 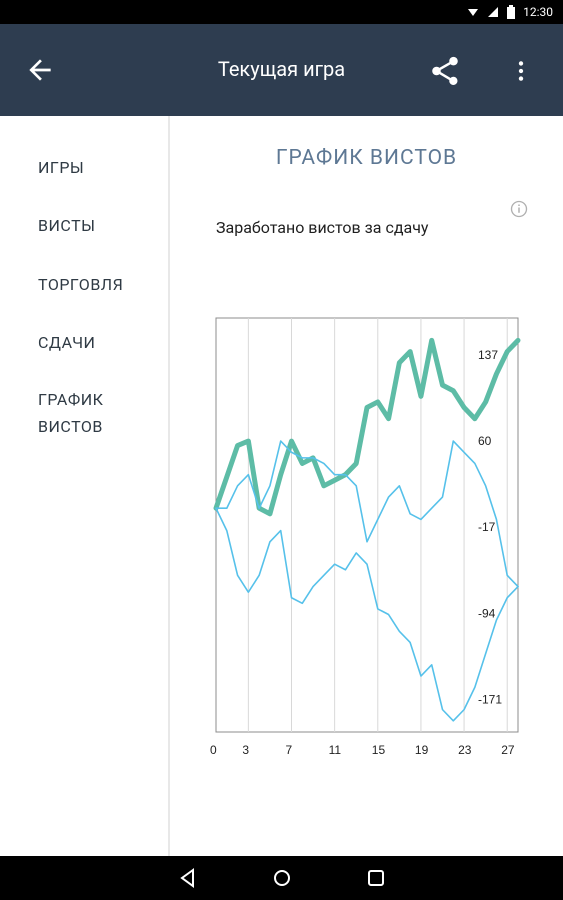 I want to click on x-tick-label: 19, so click(x=422, y=750).